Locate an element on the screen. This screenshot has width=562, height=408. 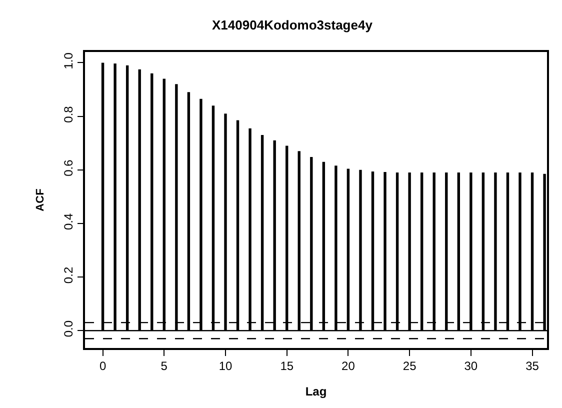
y-tick-label: 0.0 is located at coordinates (68, 329).